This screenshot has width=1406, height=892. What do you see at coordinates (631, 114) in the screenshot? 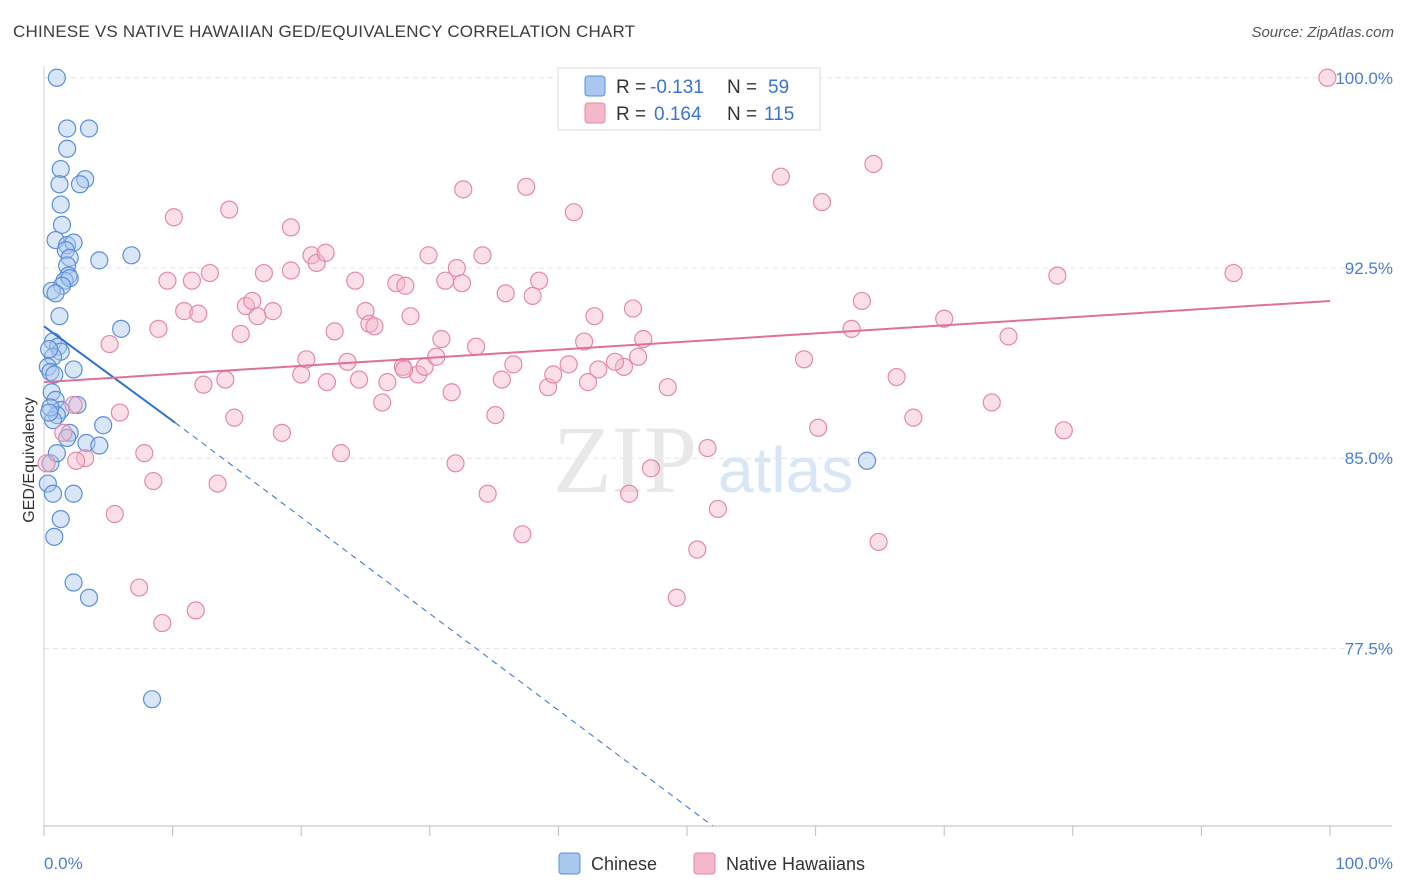
I see `legend-r-label-2: R =` at bounding box center [631, 114].